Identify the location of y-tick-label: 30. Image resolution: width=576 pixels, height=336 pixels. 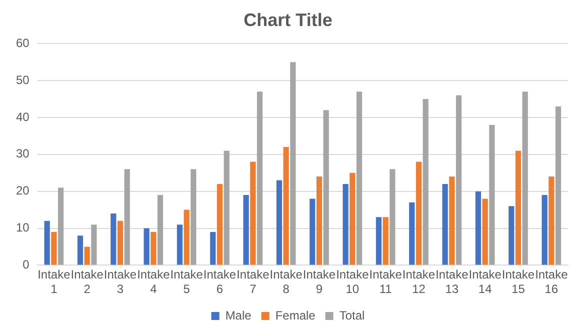
(23, 153).